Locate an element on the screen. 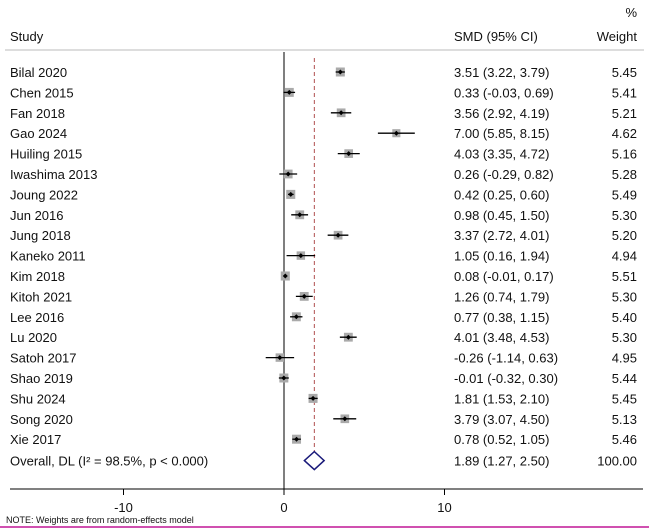 This screenshot has height=529, width=649. study-ci: 0.26 (-0.29, 0.82) is located at coordinates (504, 174).